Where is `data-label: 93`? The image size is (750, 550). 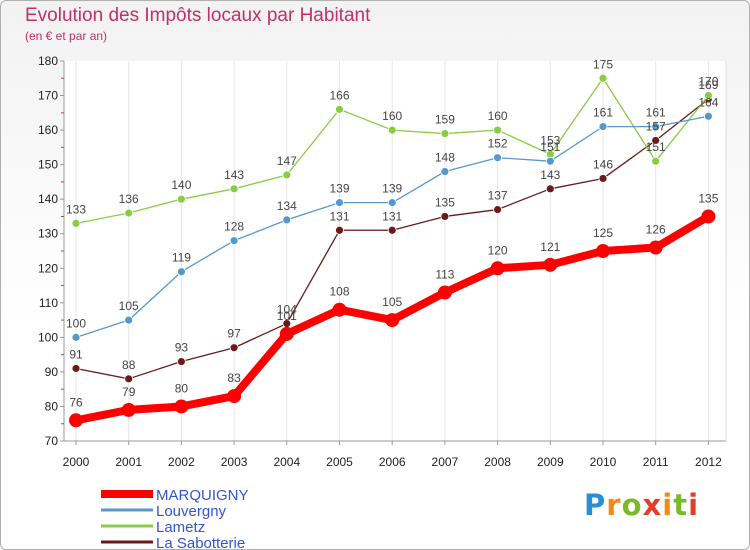
data-label: 93 is located at coordinates (182, 348).